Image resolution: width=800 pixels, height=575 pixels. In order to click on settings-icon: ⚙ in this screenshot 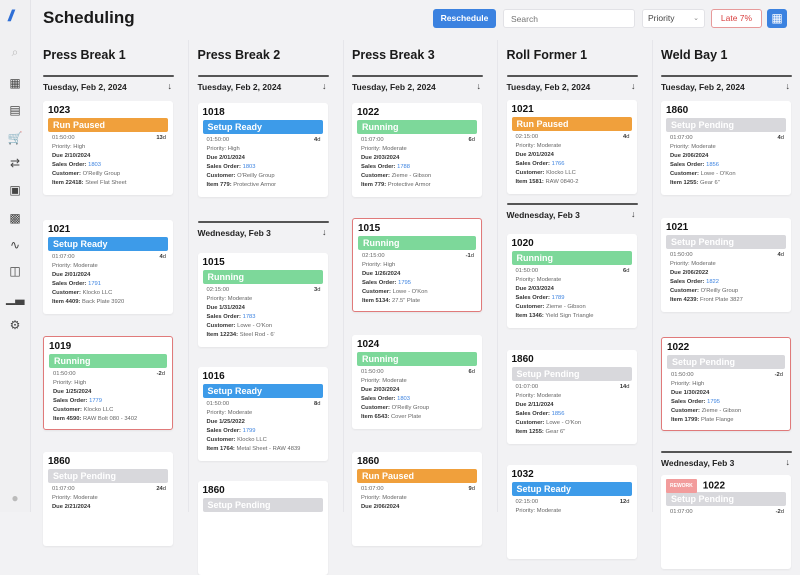, I will do `click(15, 325)`.